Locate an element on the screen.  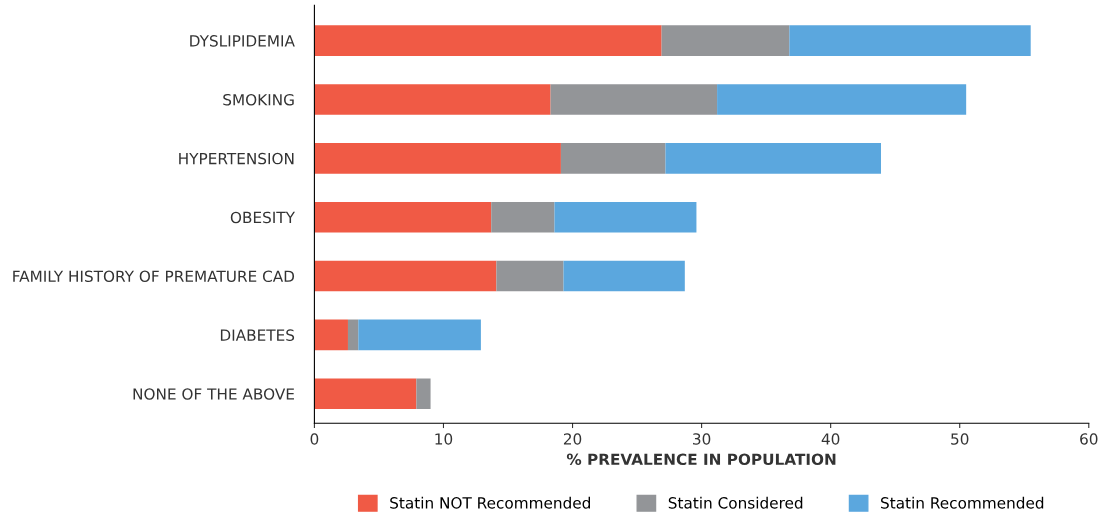
y-tick-label: OBESITY is located at coordinates (262, 217).